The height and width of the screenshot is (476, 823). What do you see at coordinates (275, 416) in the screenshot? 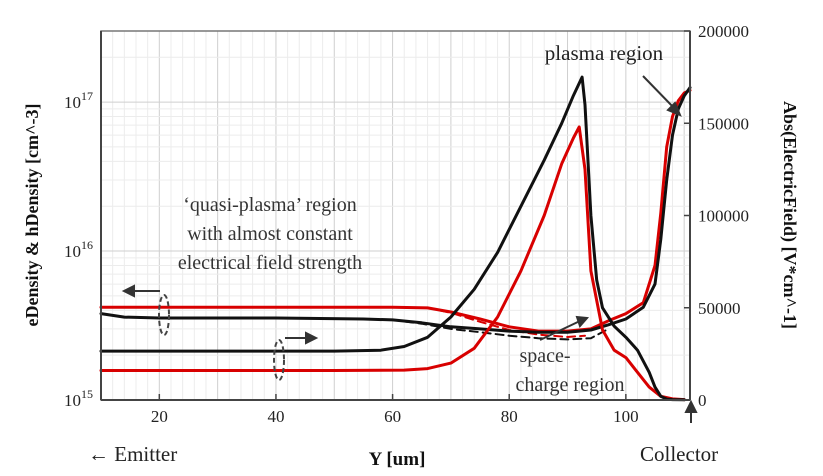
I see `x-tick-label: 40` at bounding box center [275, 416].